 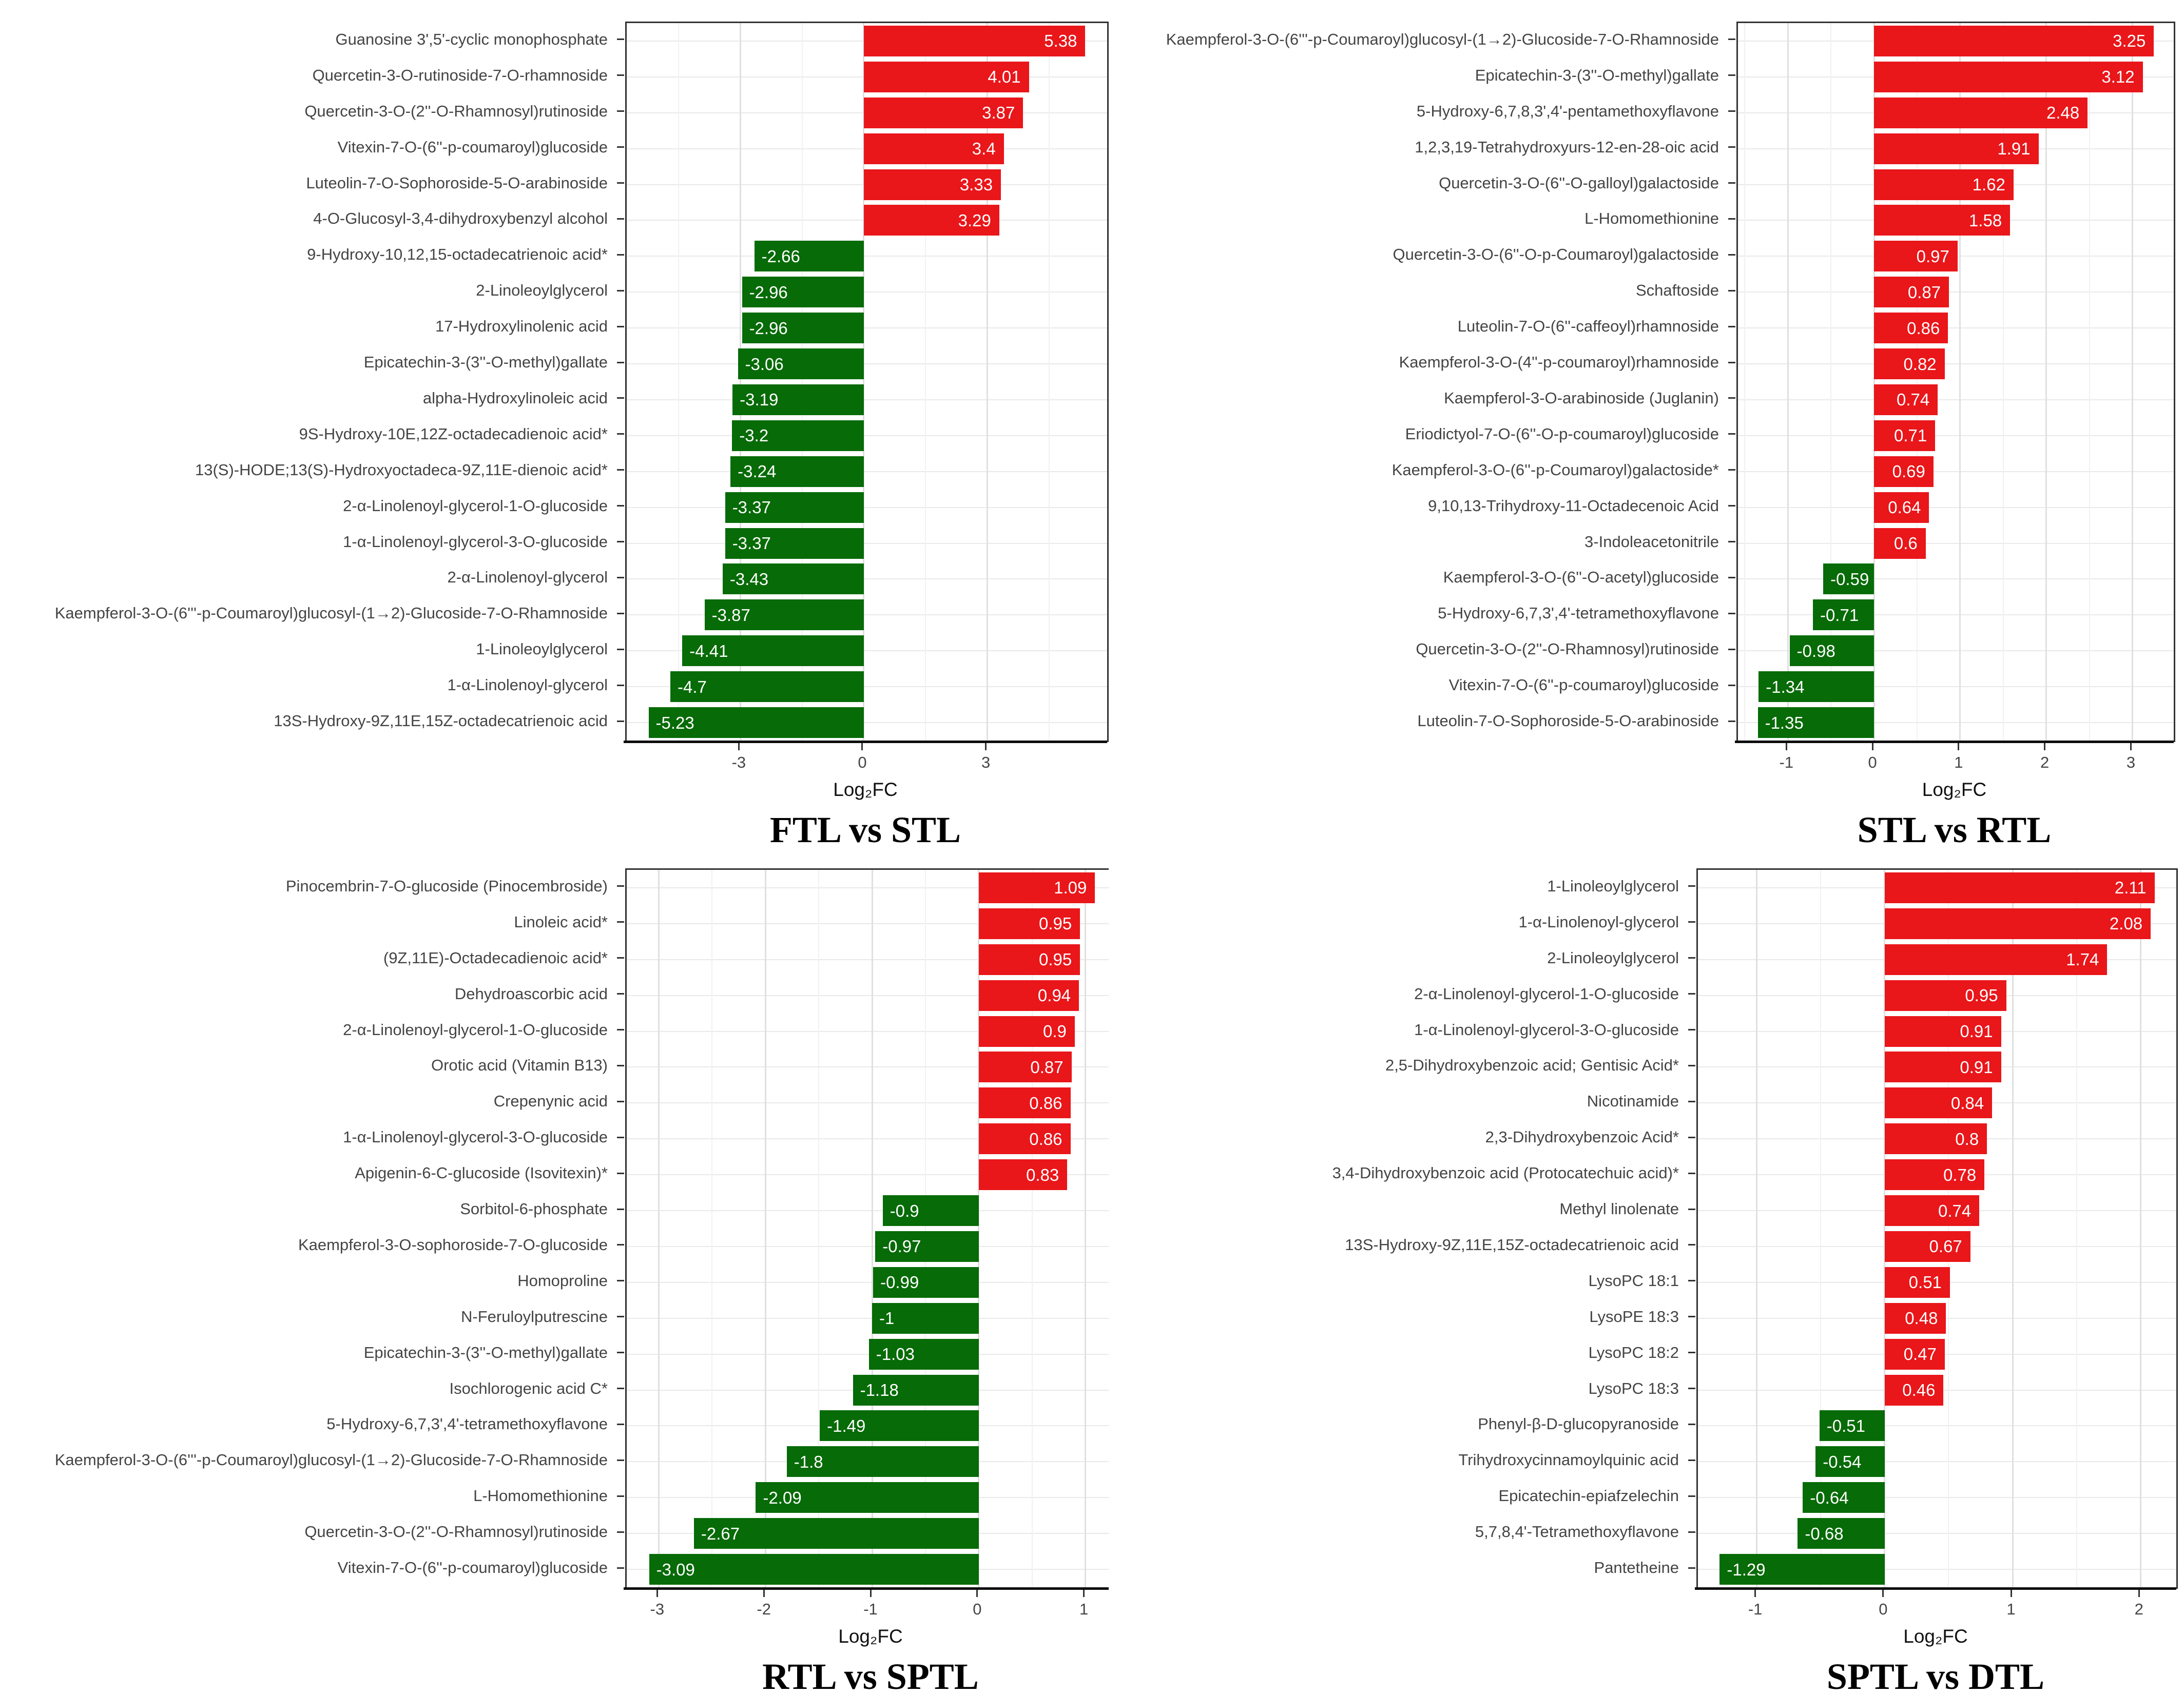 I want to click on bar-value-label: 4.01, so click(x=1004, y=77).